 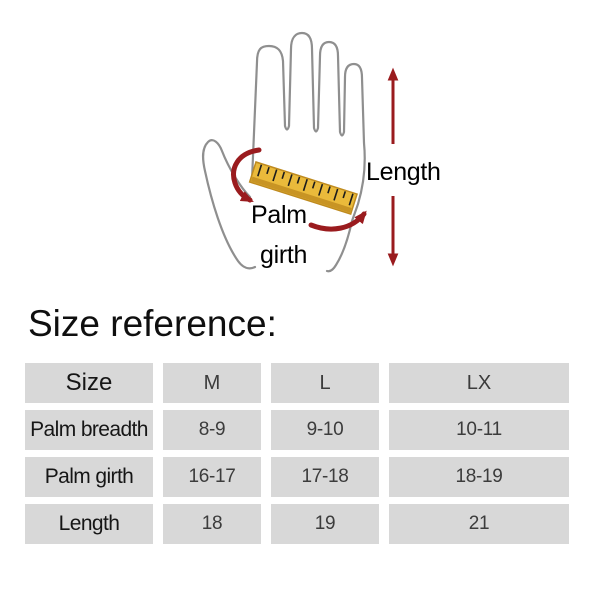 I want to click on palm-girth-arrow-left-icon, so click(x=246, y=175).